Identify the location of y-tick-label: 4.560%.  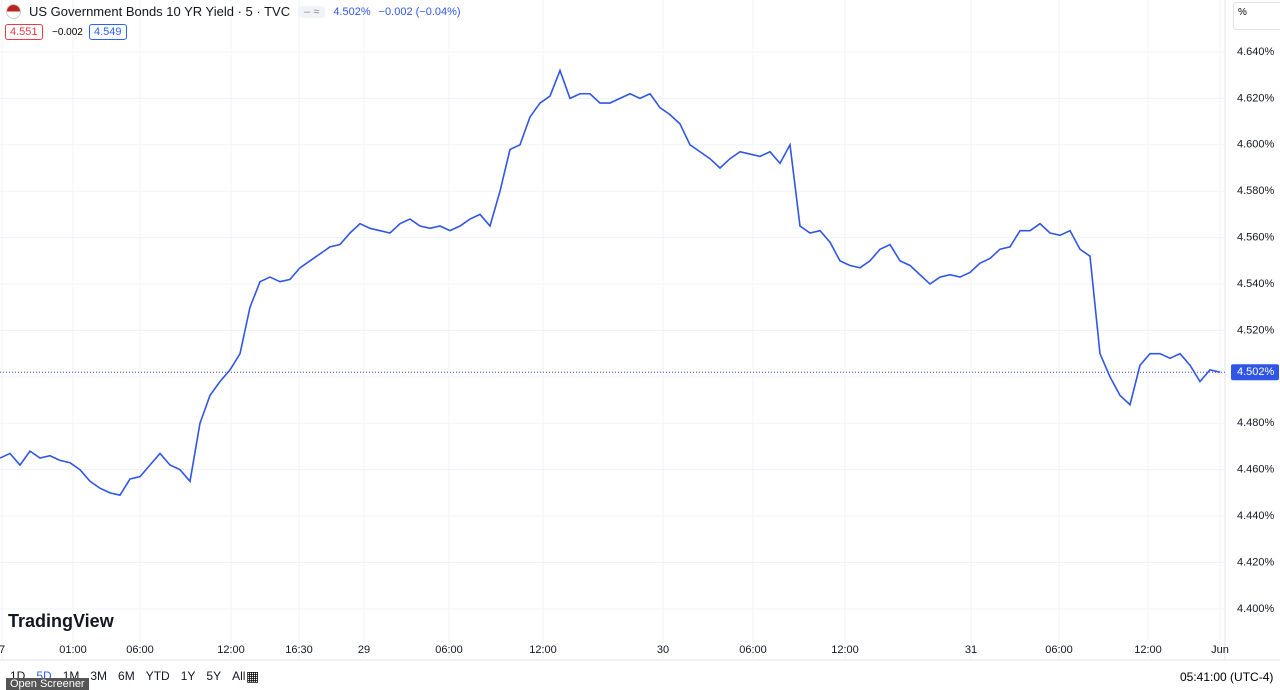
(1256, 238).